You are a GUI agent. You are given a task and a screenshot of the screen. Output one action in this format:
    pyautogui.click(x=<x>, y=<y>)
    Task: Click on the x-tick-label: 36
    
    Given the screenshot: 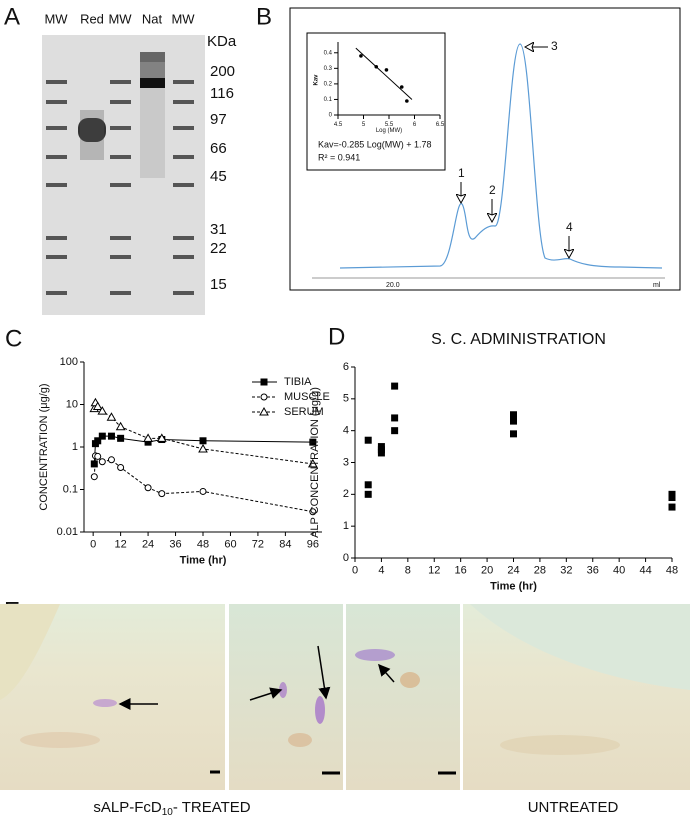 What is the action you would take?
    pyautogui.click(x=175, y=545)
    